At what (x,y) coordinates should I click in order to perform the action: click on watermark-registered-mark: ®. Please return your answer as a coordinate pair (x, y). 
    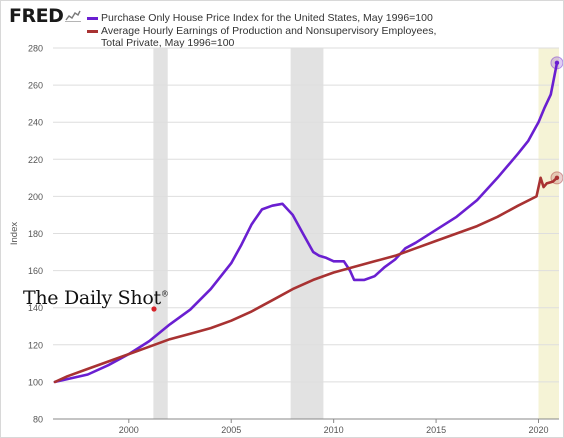
    Looking at the image, I should click on (164, 294).